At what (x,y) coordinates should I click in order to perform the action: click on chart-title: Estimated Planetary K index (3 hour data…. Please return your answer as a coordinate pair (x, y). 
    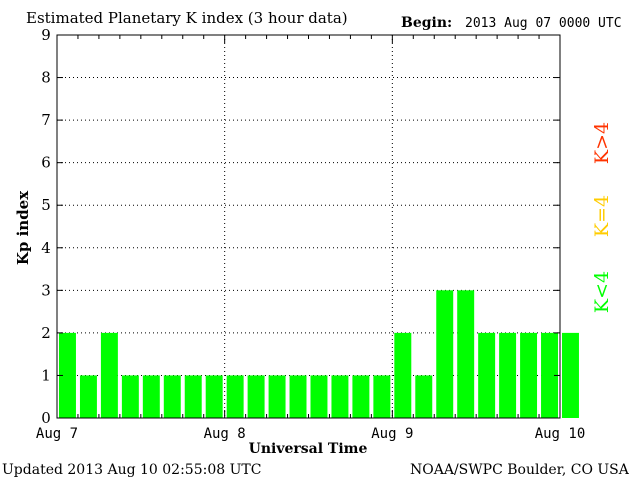
    Looking at the image, I should click on (187, 18).